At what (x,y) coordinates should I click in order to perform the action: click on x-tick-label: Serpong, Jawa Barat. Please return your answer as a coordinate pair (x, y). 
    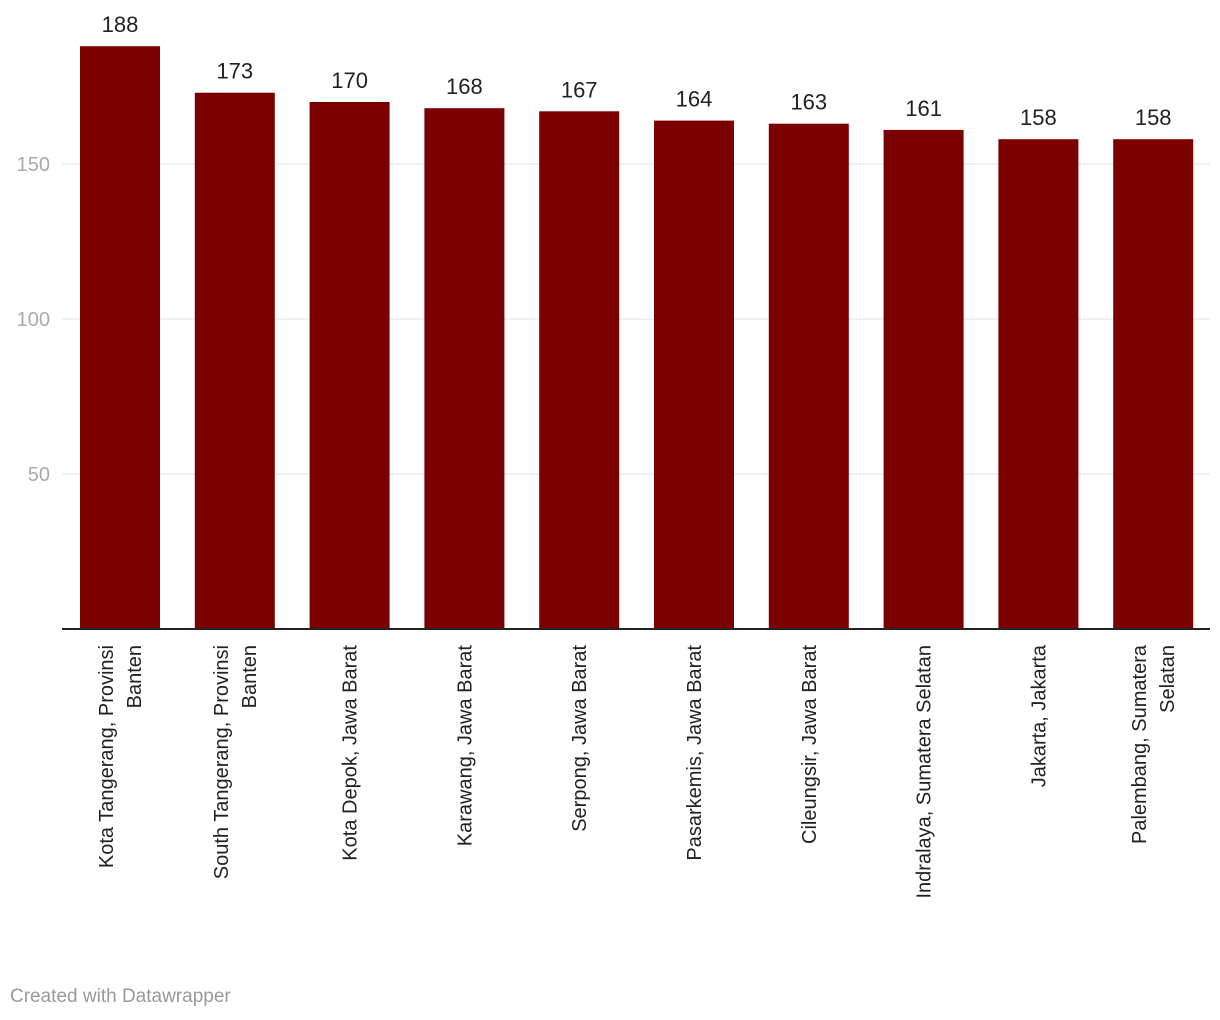
    Looking at the image, I should click on (580, 738).